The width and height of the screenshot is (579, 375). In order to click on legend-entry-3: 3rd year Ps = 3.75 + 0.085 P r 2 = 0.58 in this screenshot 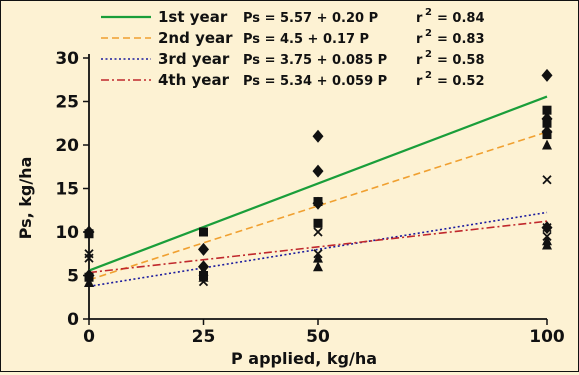, I will do `click(293, 58)`.